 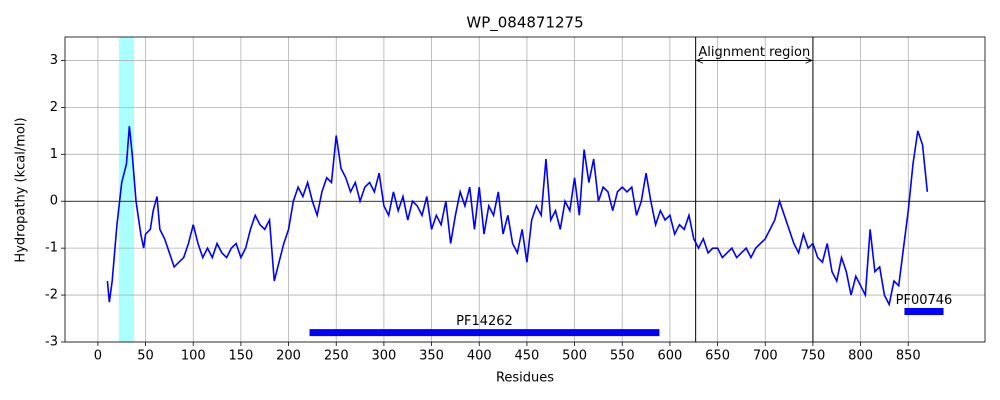 I want to click on x-tick-label: 150, so click(x=240, y=356).